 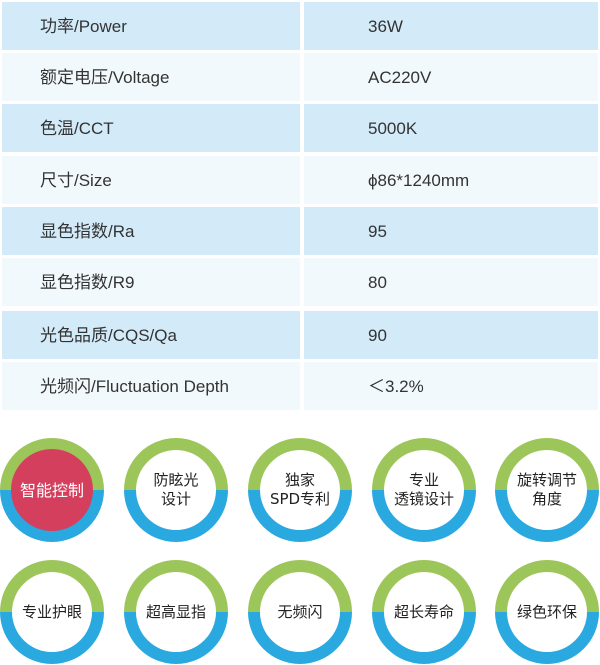 What do you see at coordinates (451, 282) in the screenshot?
I see `spec-value: 80` at bounding box center [451, 282].